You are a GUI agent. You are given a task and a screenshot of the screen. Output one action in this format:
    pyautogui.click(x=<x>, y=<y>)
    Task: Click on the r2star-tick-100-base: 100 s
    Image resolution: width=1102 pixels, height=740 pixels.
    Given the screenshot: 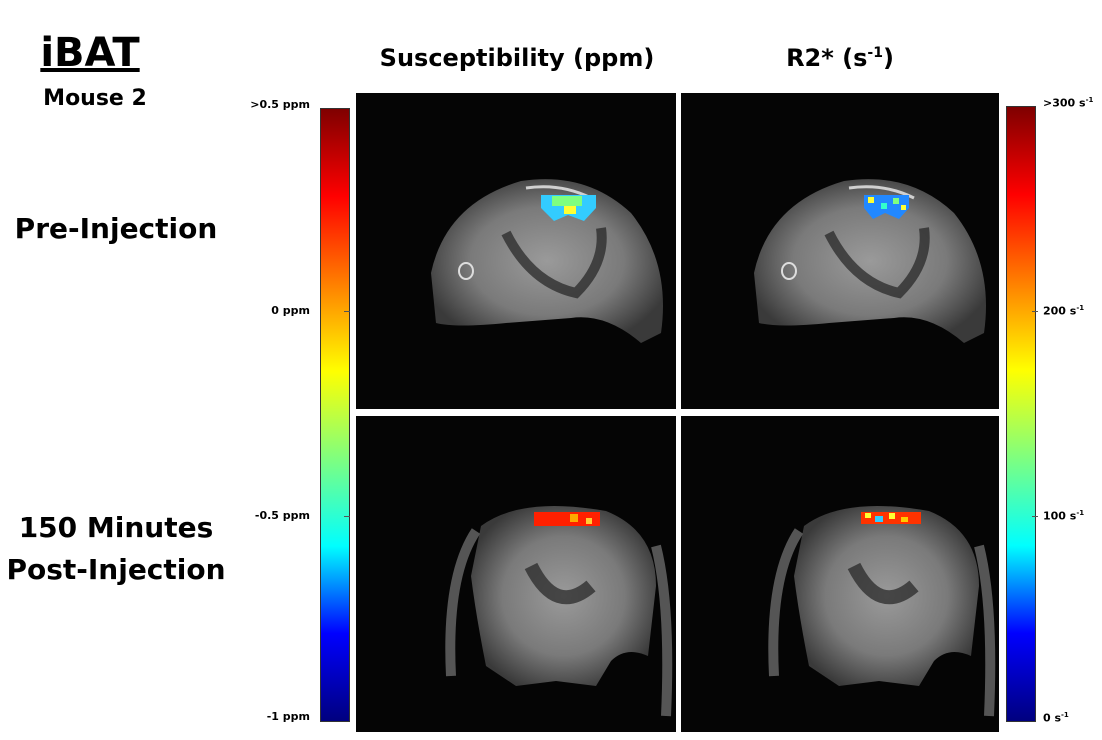 What is the action you would take?
    pyautogui.click(x=1060, y=516)
    